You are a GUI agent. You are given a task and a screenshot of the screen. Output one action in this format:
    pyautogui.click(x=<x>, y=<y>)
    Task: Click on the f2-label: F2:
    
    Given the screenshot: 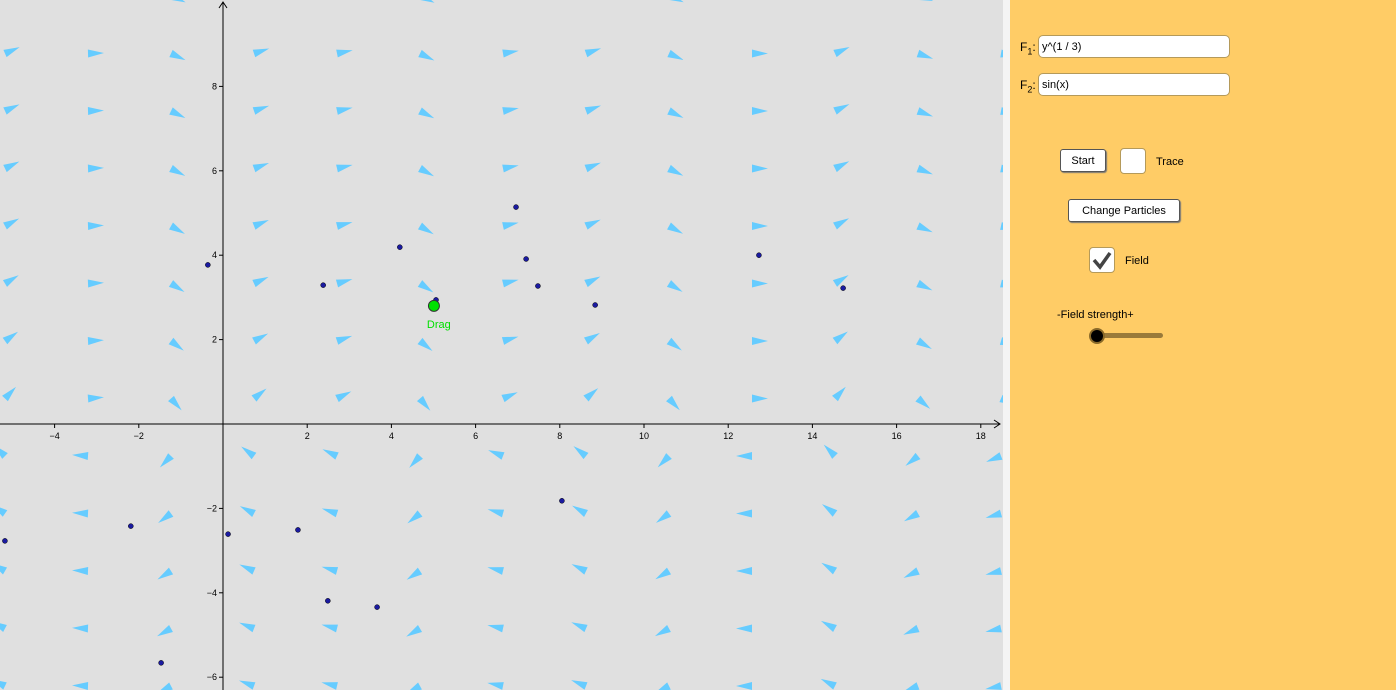 What is the action you would take?
    pyautogui.click(x=1028, y=86)
    